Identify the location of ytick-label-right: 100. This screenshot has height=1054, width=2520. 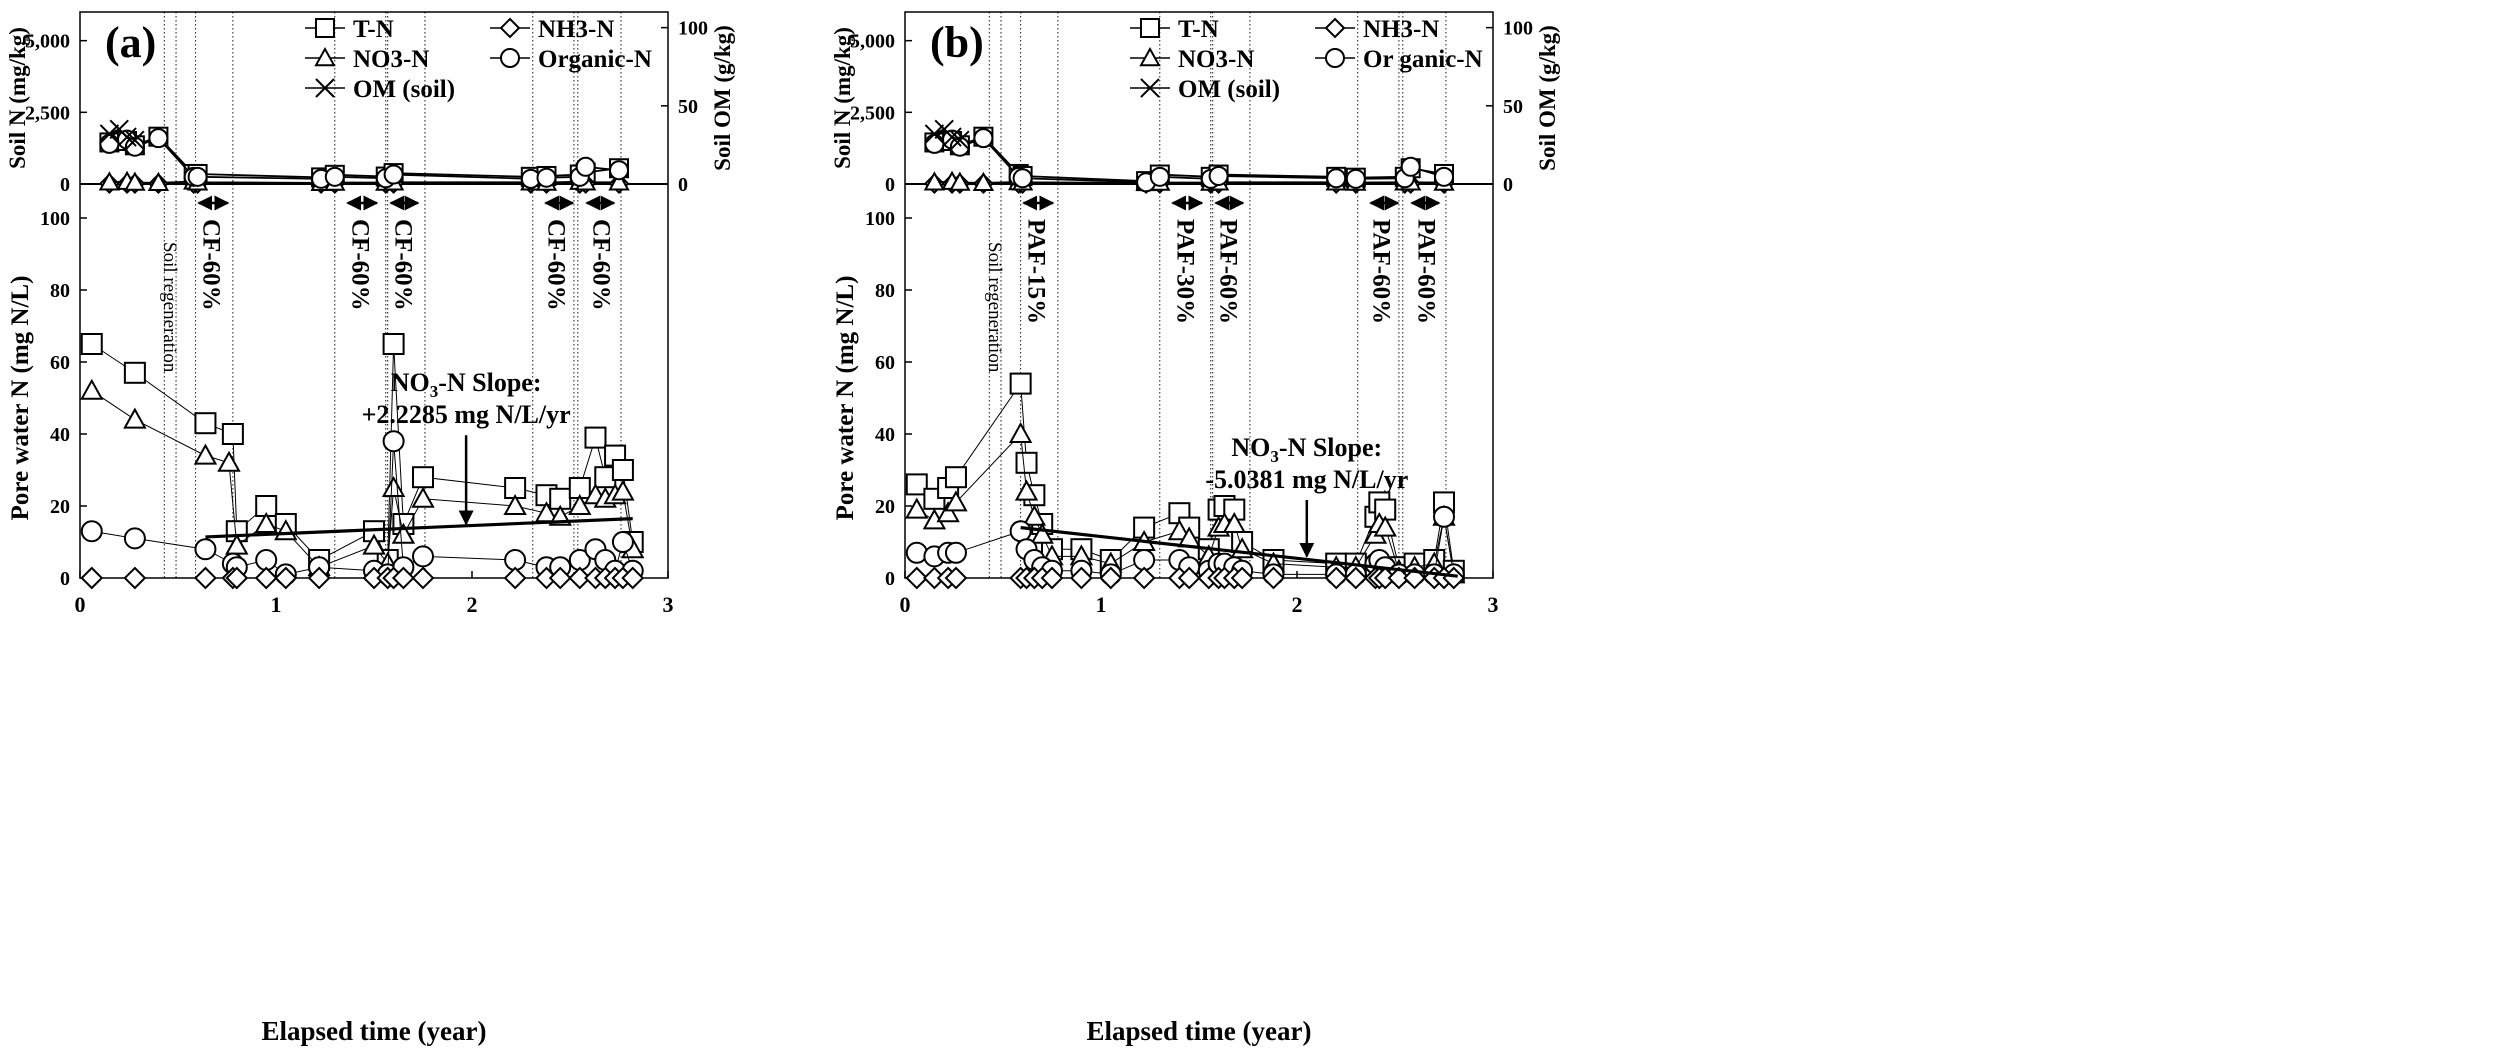
(1518, 29).